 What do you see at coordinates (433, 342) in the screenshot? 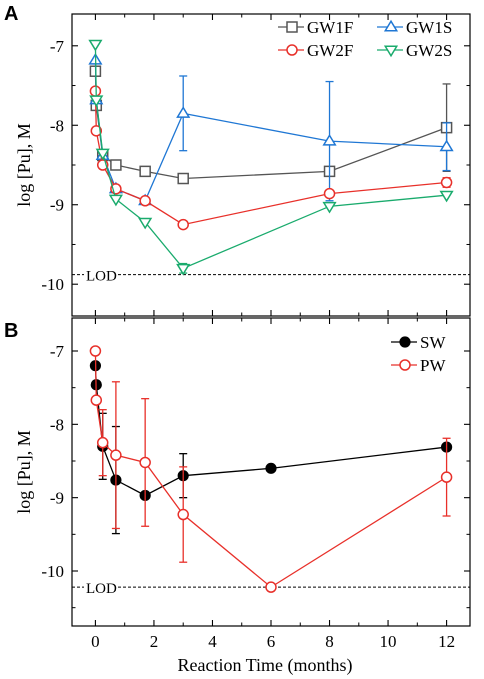
I see `legend-item-sw: SW` at bounding box center [433, 342].